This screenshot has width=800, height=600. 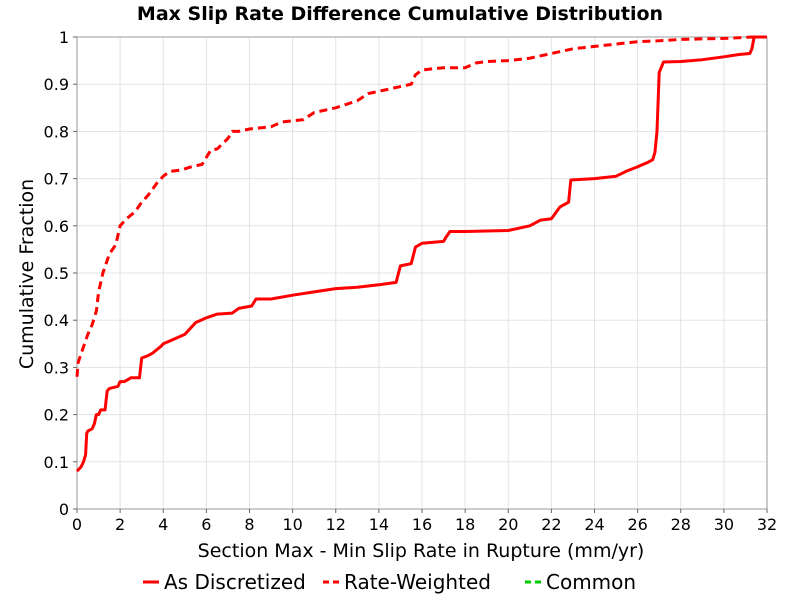 What do you see at coordinates (56, 131) in the screenshot?
I see `y-tick-label: 0.8` at bounding box center [56, 131].